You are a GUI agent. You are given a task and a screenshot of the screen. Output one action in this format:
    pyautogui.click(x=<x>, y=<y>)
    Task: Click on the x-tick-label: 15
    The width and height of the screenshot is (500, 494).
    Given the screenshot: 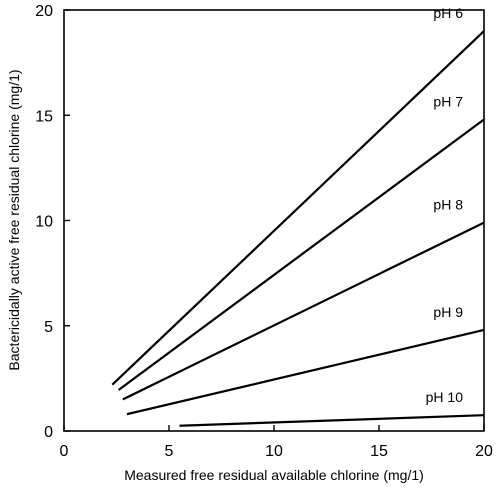 What is the action you would take?
    pyautogui.click(x=379, y=451)
    